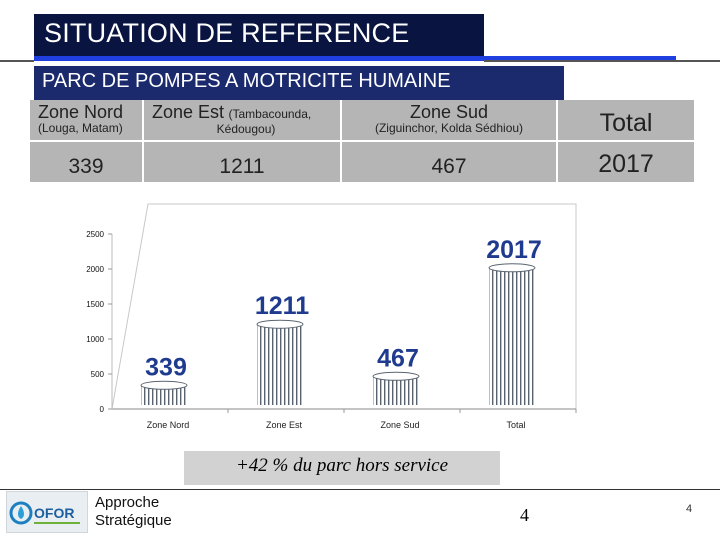  What do you see at coordinates (270, 114) in the screenshot?
I see `zone-est-detail-inline: (Tambacounda,` at bounding box center [270, 114].